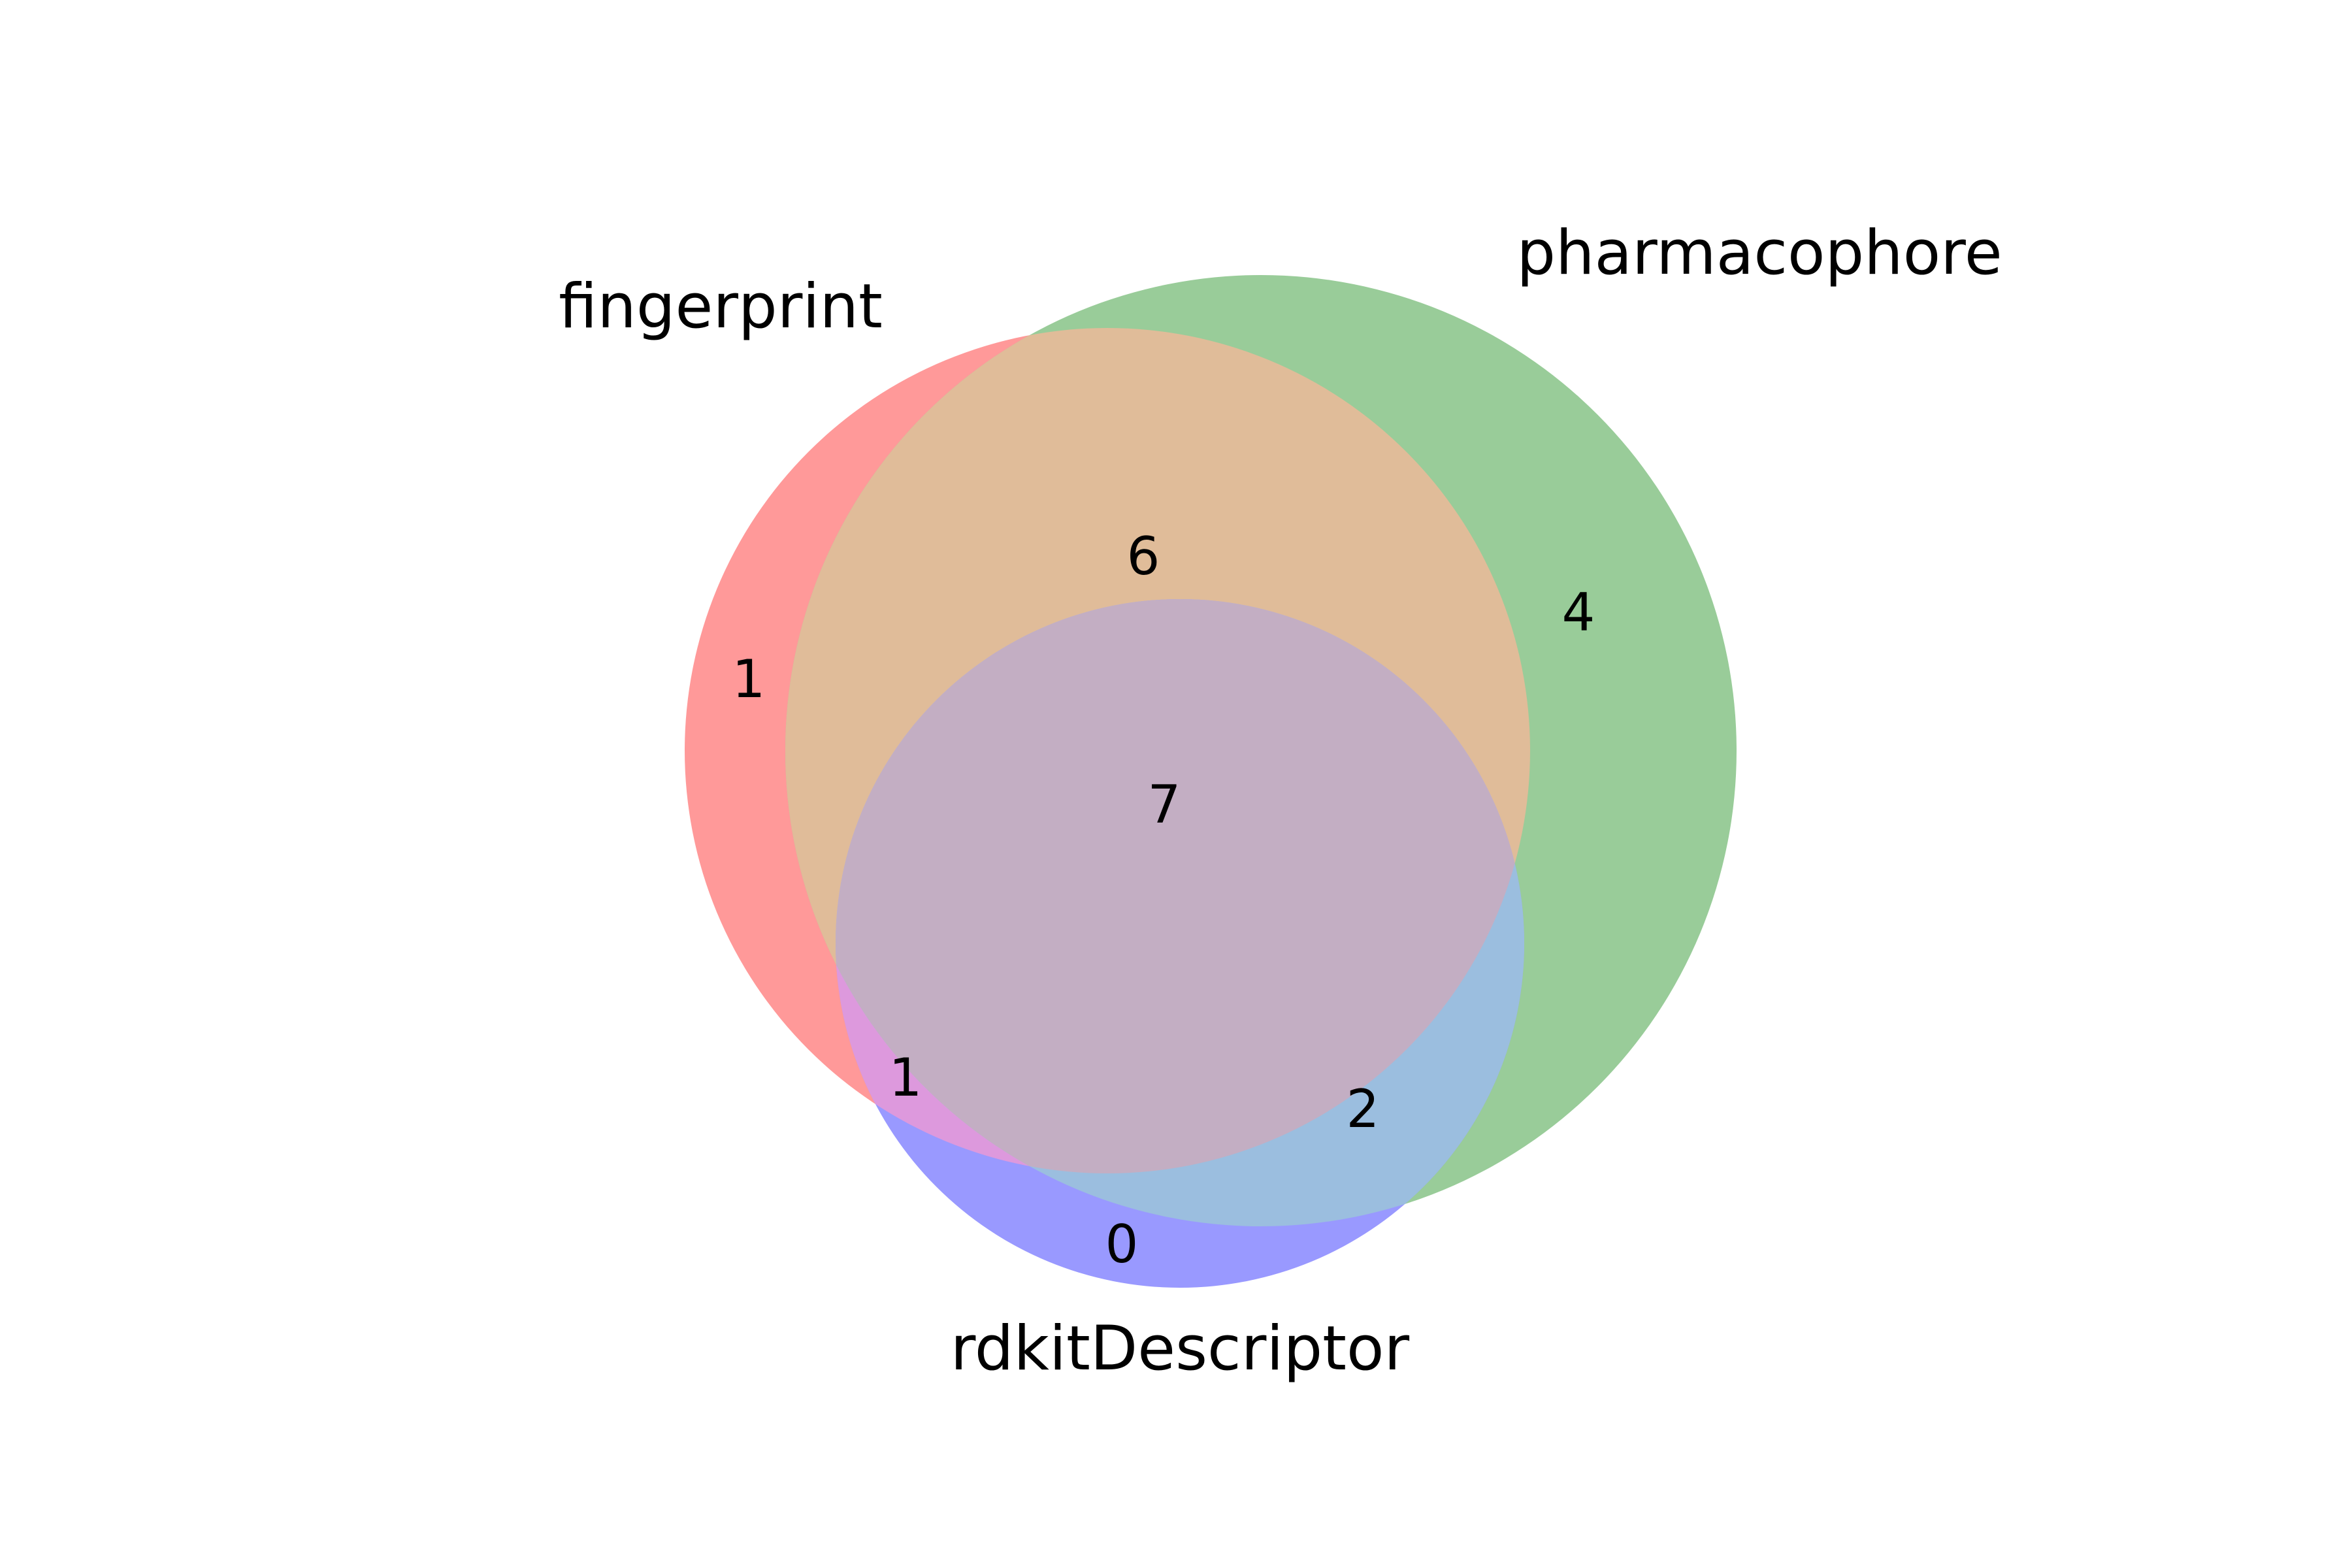 This screenshot has width=2352, height=1568. What do you see at coordinates (1363, 1109) in the screenshot?
I see `region-pharmacophore-rdkitDescriptor: 2` at bounding box center [1363, 1109].